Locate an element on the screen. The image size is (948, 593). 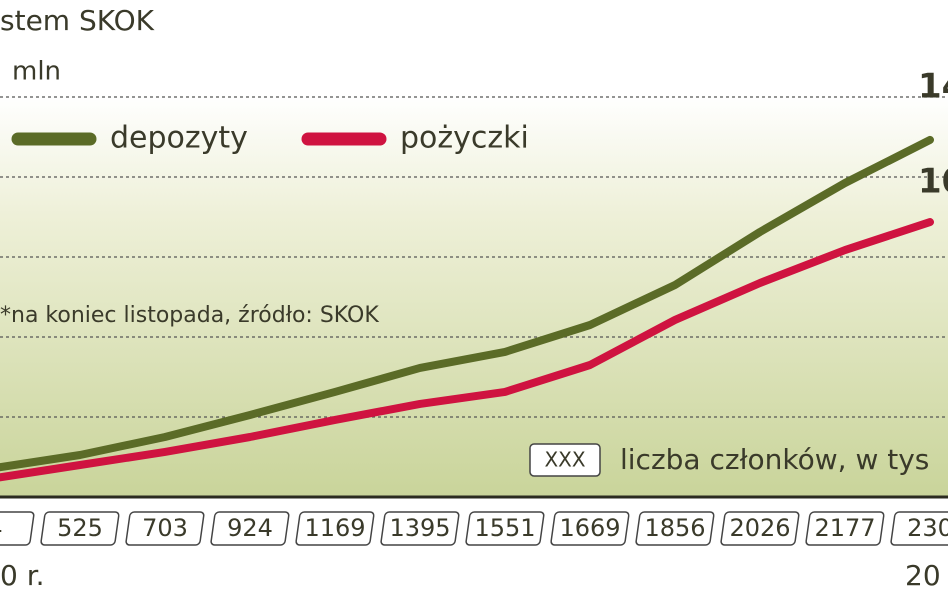
x-tick-label: 1395 is located at coordinates (419, 528).